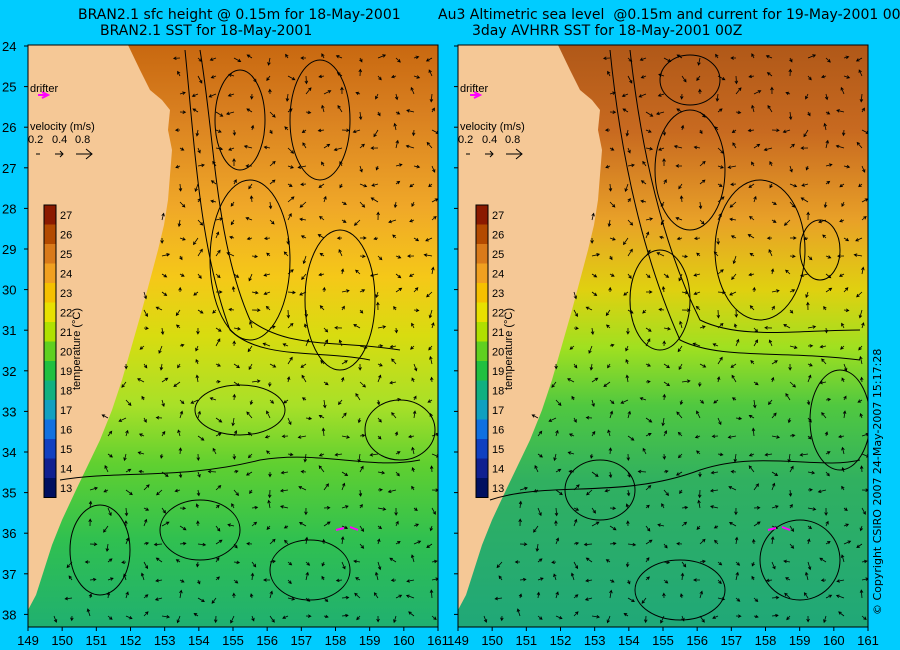 The height and width of the screenshot is (650, 900). What do you see at coordinates (498, 294) in the screenshot?
I see `colorbar-tick-label: 23` at bounding box center [498, 294].